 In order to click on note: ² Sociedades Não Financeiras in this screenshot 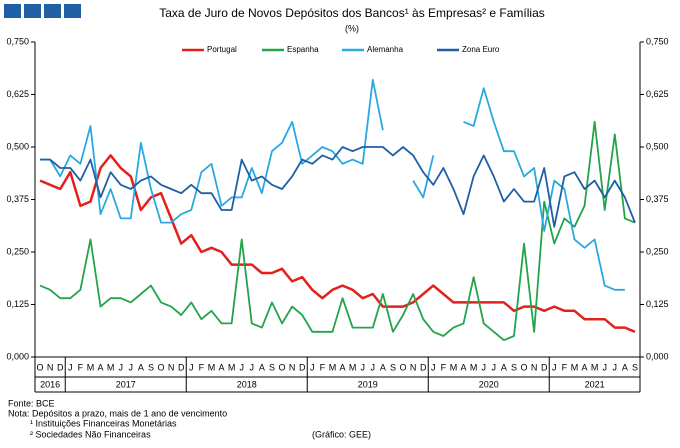, I will do `click(90, 434)`.